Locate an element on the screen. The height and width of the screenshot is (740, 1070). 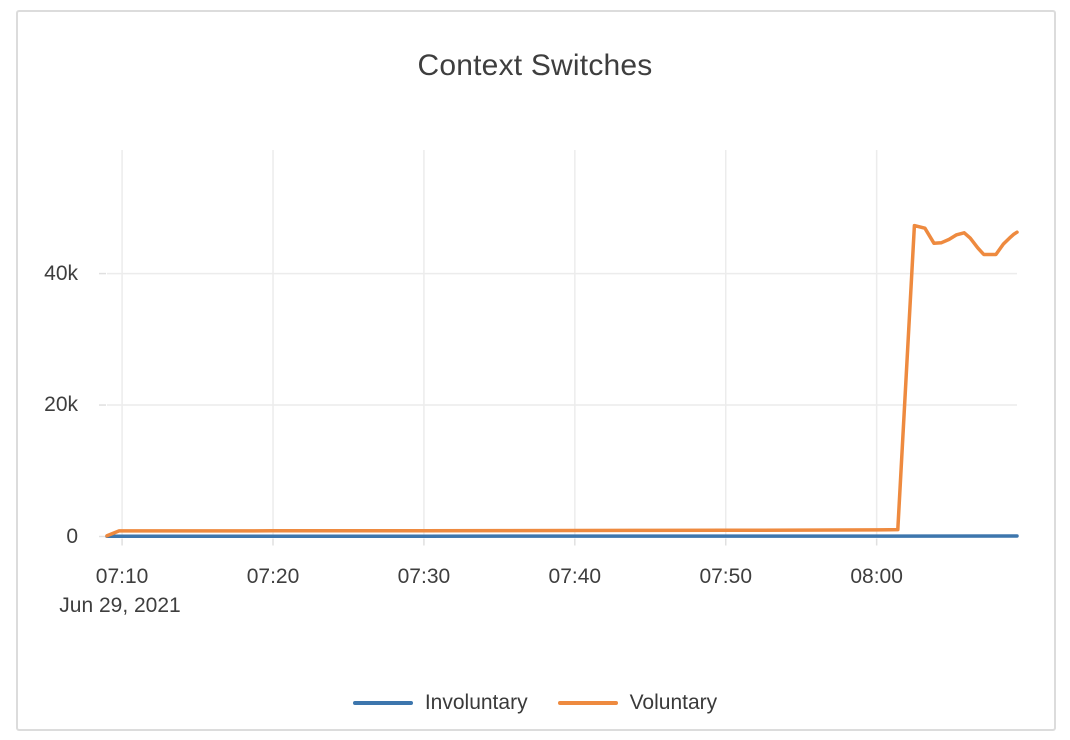
legend-item-involuntary: Involuntary is located at coordinates (440, 703).